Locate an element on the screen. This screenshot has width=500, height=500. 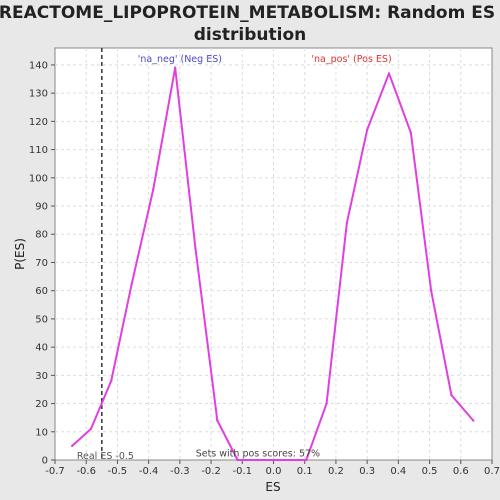
x-tick-label: 0.0 is located at coordinates (274, 471).